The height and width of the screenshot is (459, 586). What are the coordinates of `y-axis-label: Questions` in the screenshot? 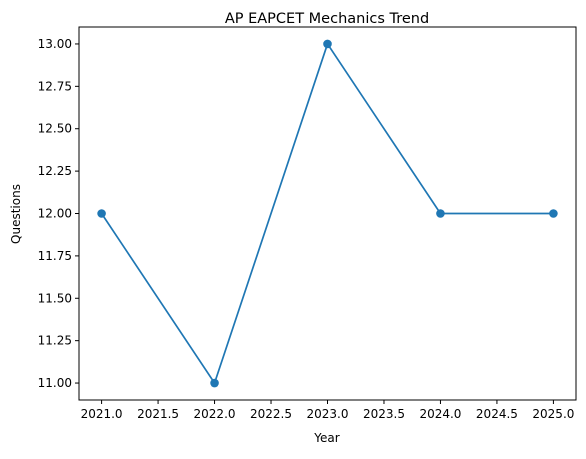 It's located at (16, 214).